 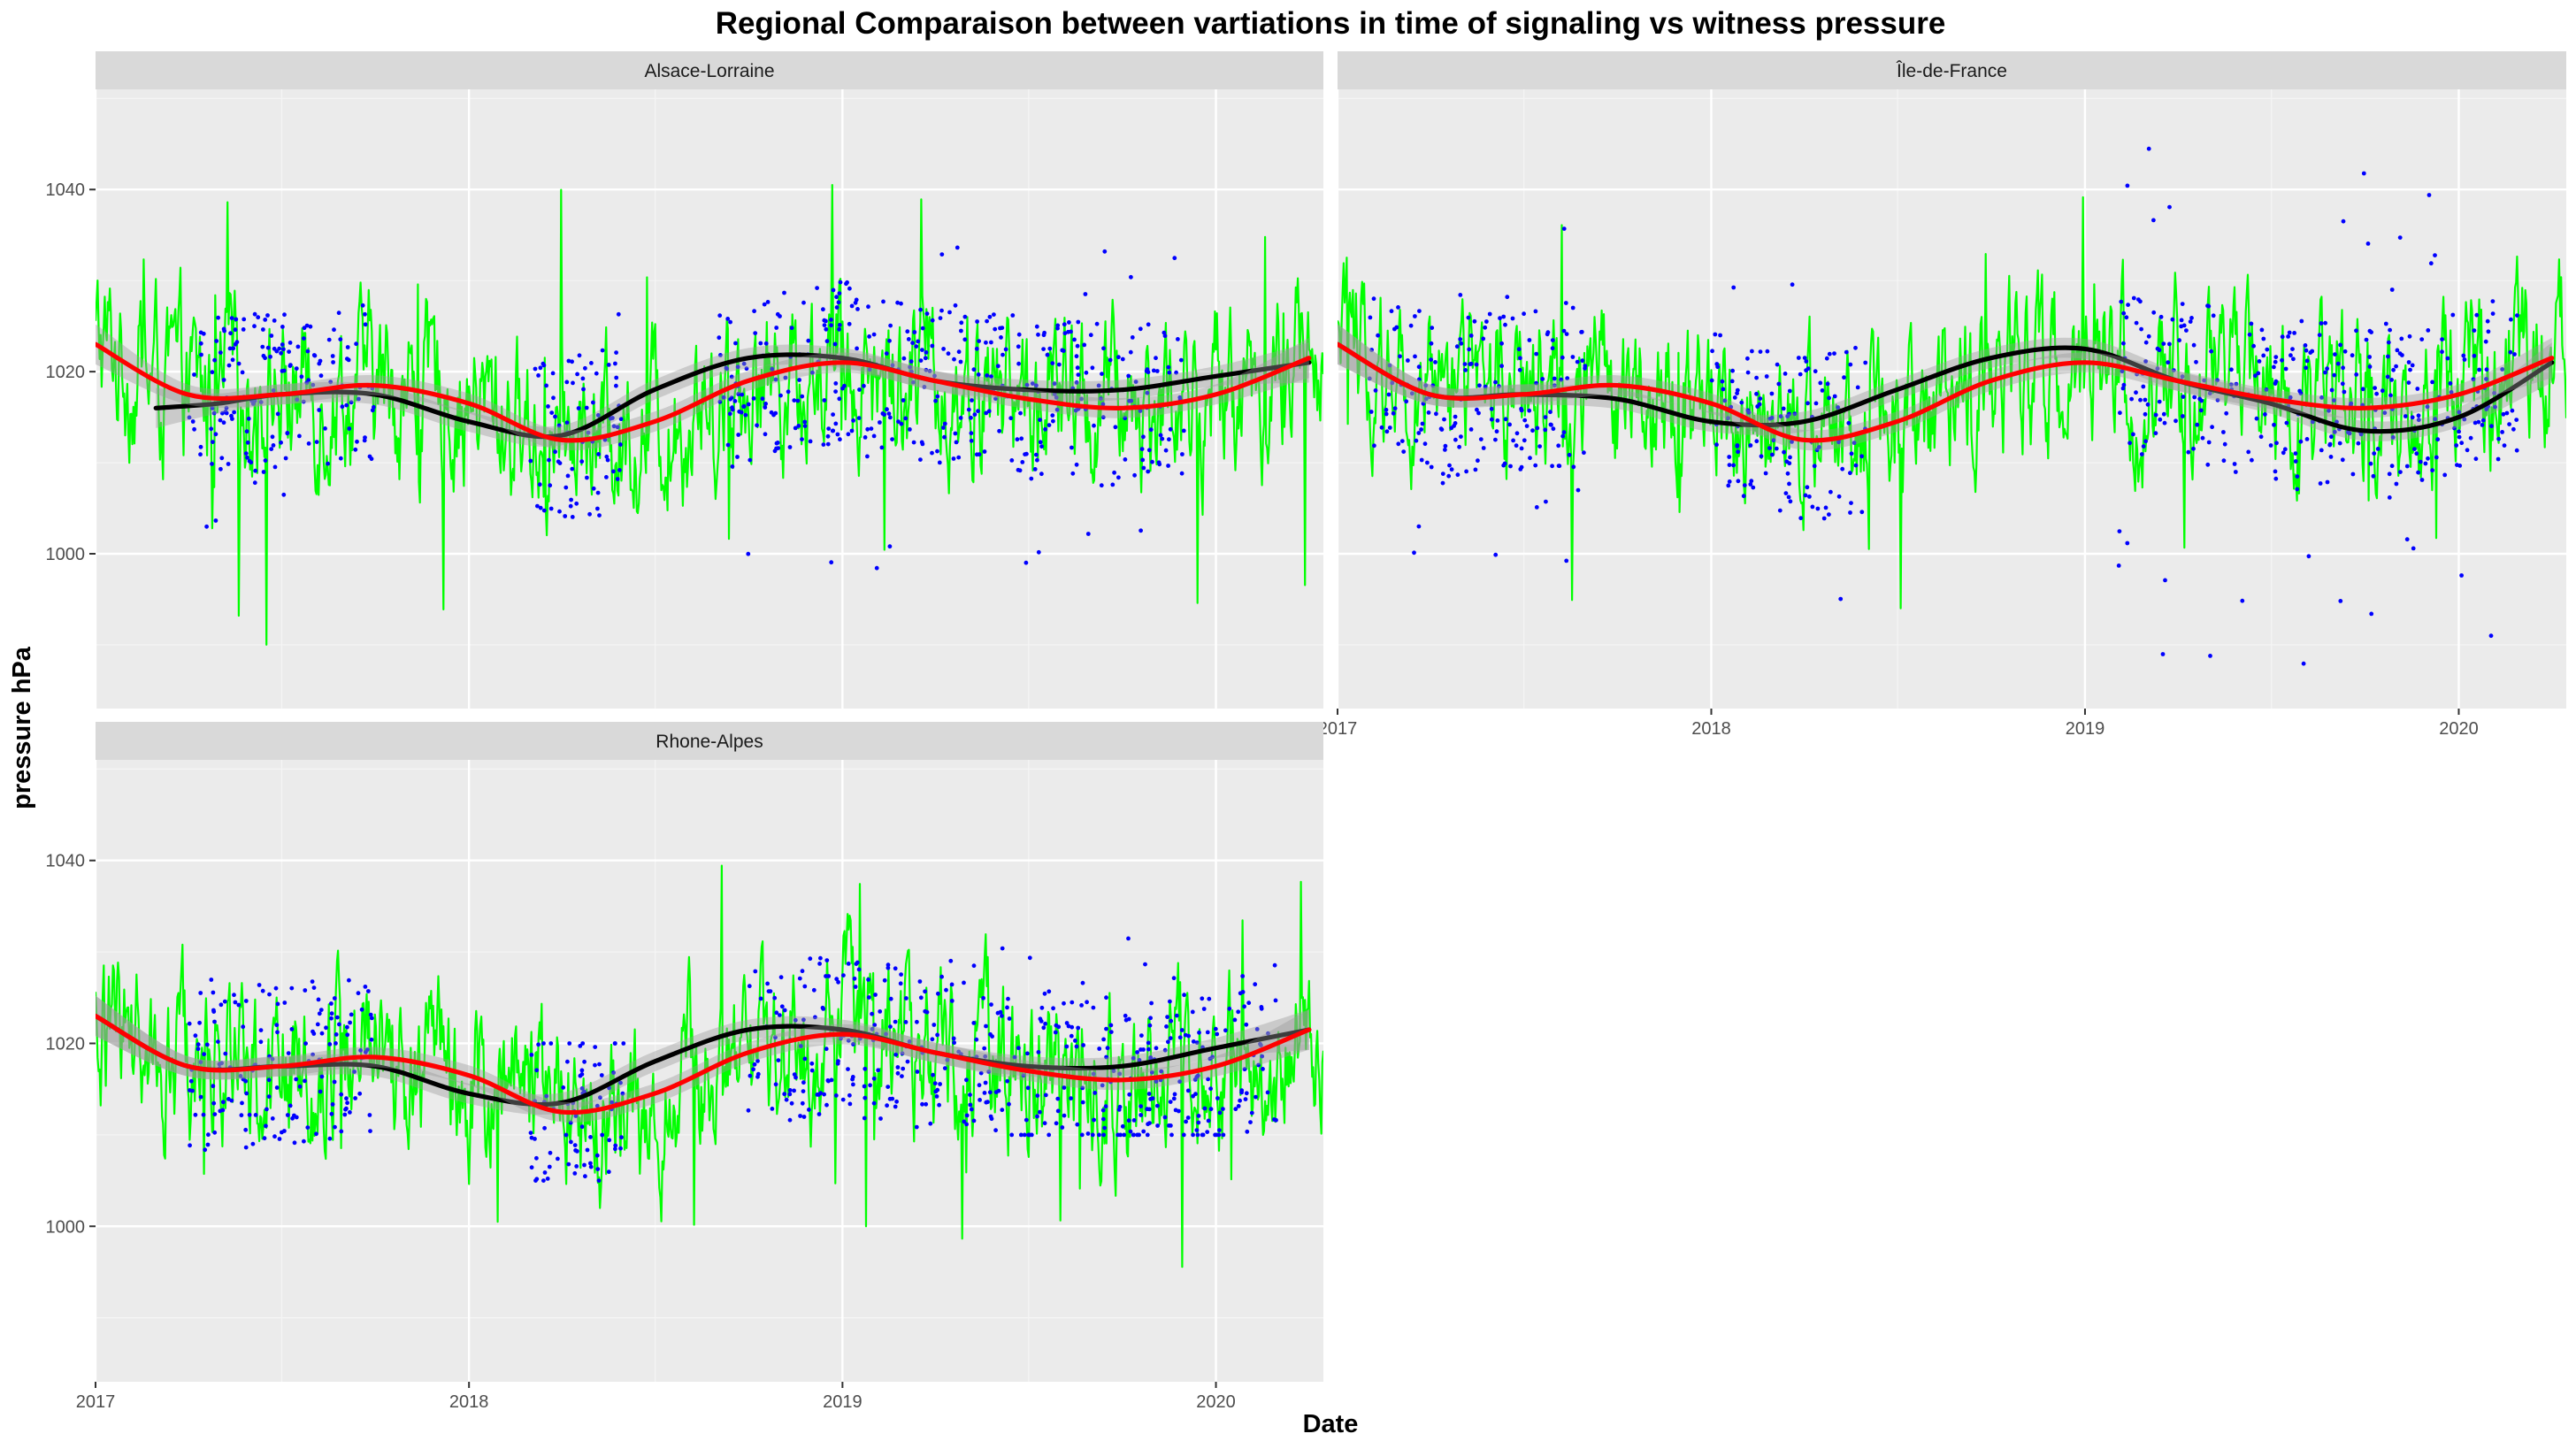 What do you see at coordinates (732, 394) in the screenshot?
I see `signaling-smooth-confidence-band` at bounding box center [732, 394].